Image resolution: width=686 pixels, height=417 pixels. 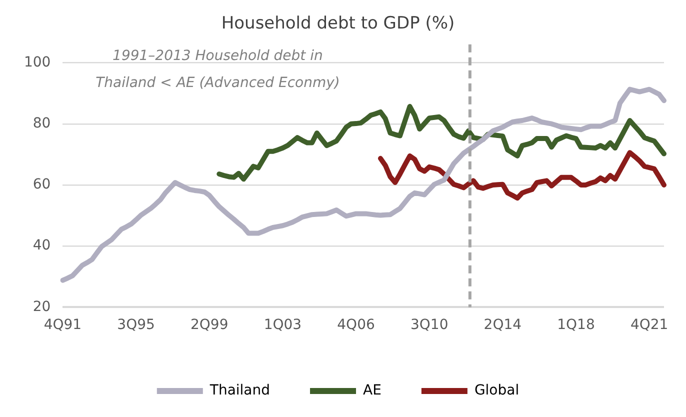 What do you see at coordinates (37, 62) in the screenshot?
I see `y-tick-label: 100` at bounding box center [37, 62].